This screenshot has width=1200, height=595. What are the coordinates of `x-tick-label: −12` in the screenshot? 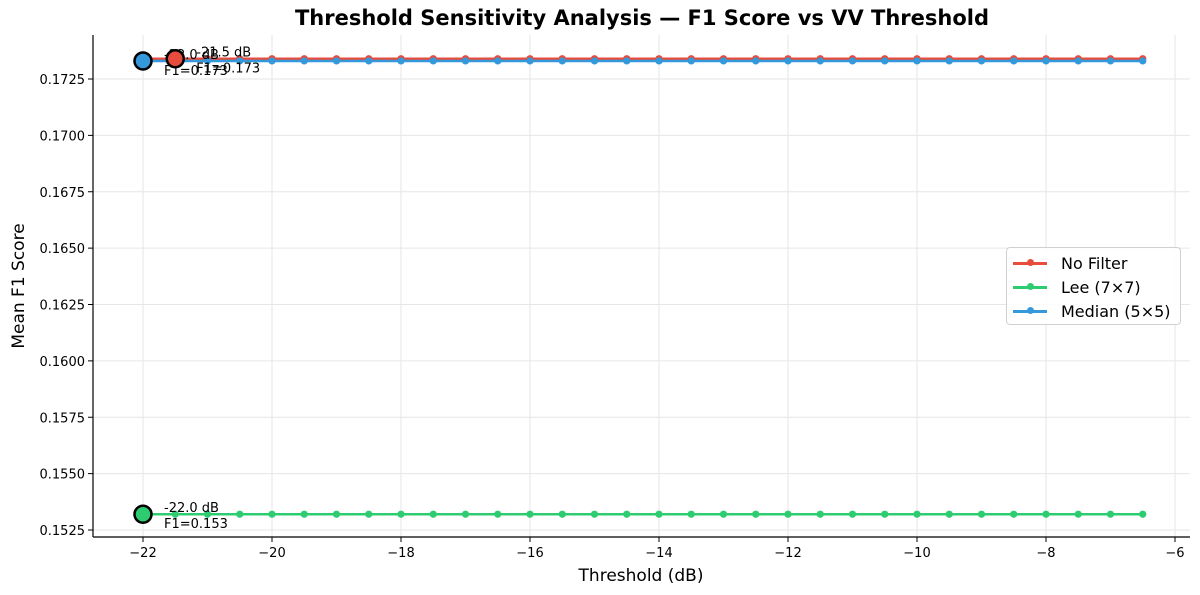 It's located at (787, 553).